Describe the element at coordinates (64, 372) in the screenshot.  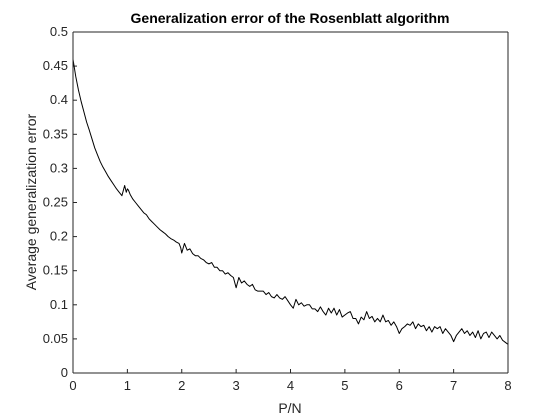
I see `y-tick-label: 0` at that location.